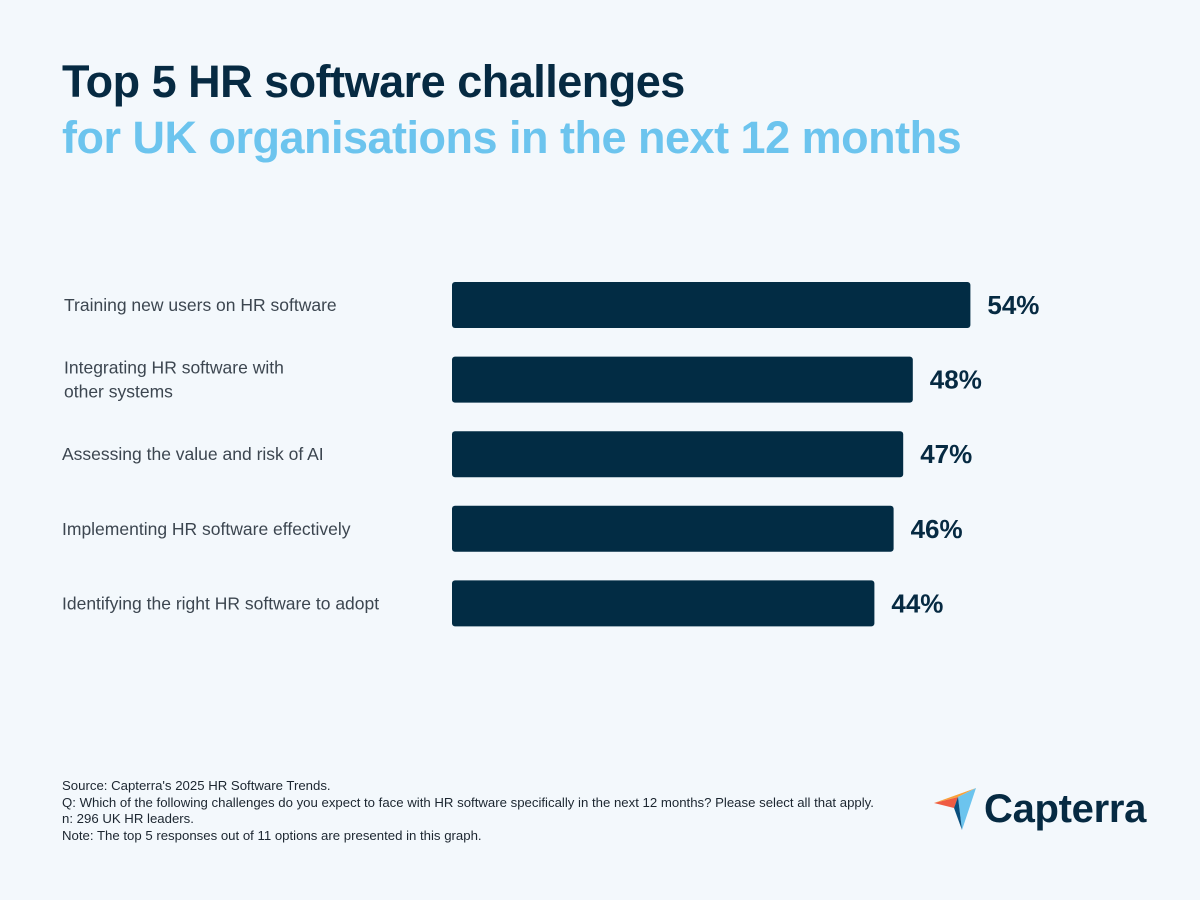 This screenshot has width=1200, height=900. Describe the element at coordinates (373, 81) in the screenshot. I see `chart-title: Top 5 HR software challenges` at that location.